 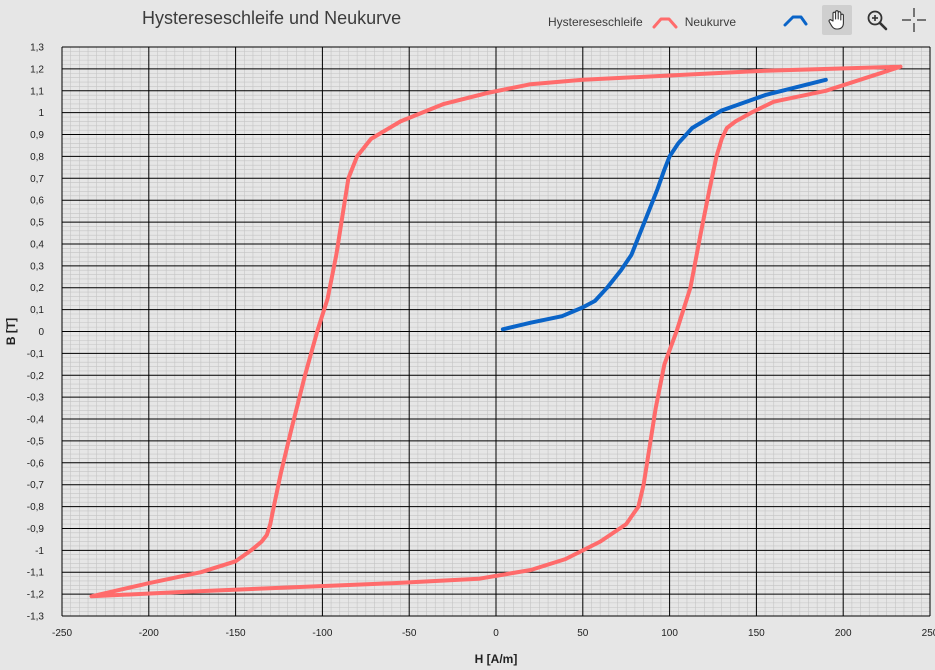 What do you see at coordinates (36, 617) in the screenshot?
I see `y-tick-label: -1,3` at bounding box center [36, 617].